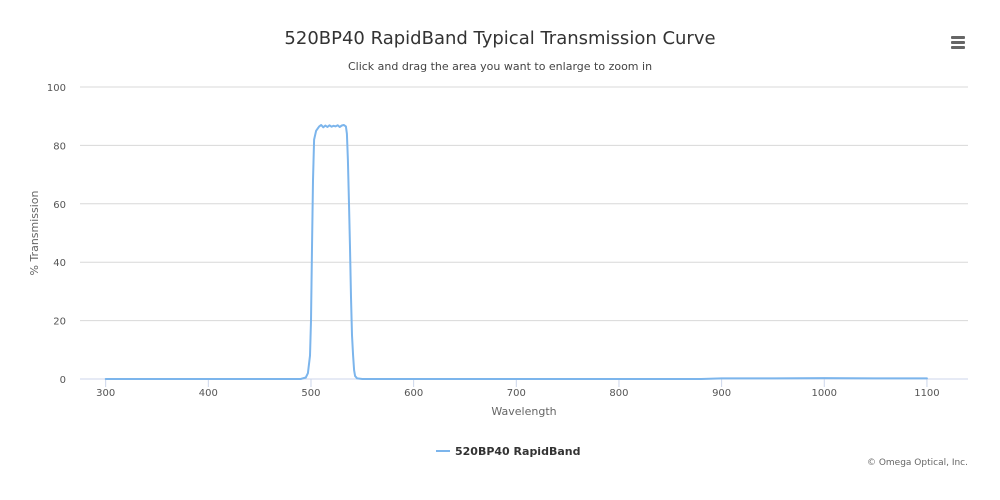 The image size is (1000, 500). What do you see at coordinates (523, 411) in the screenshot?
I see `x-axis-title: Wavelength` at bounding box center [523, 411].